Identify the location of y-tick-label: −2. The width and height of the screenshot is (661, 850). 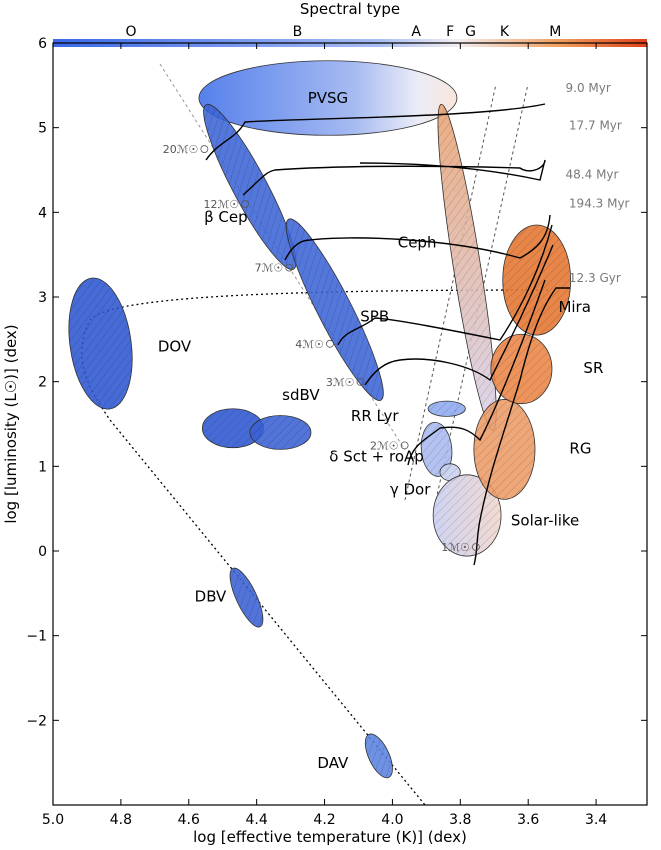
(36, 721).